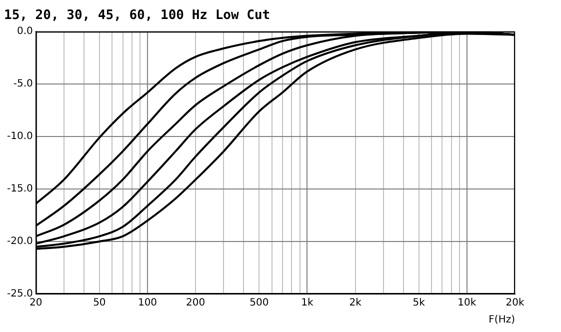 This screenshot has width=561, height=332. I want to click on x-tick-label: 100, so click(148, 303).